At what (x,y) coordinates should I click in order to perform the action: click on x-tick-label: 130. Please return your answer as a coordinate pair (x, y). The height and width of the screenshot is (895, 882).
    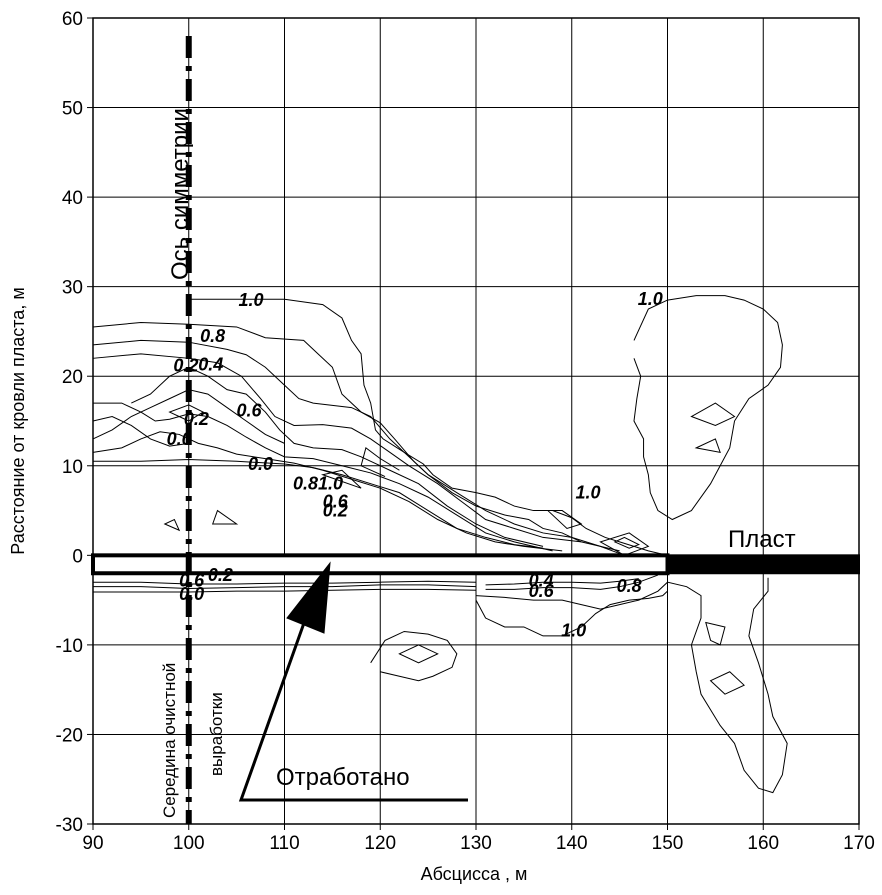
    Looking at the image, I should click on (476, 843).